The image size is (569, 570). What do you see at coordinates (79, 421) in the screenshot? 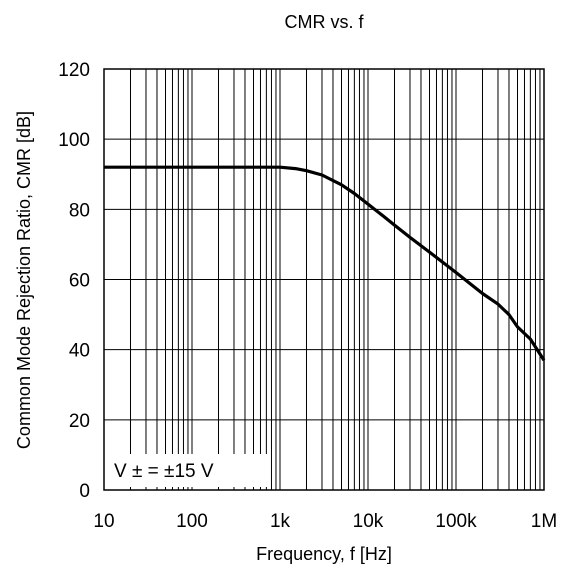
I see `y-tick-label: 20` at bounding box center [79, 421].